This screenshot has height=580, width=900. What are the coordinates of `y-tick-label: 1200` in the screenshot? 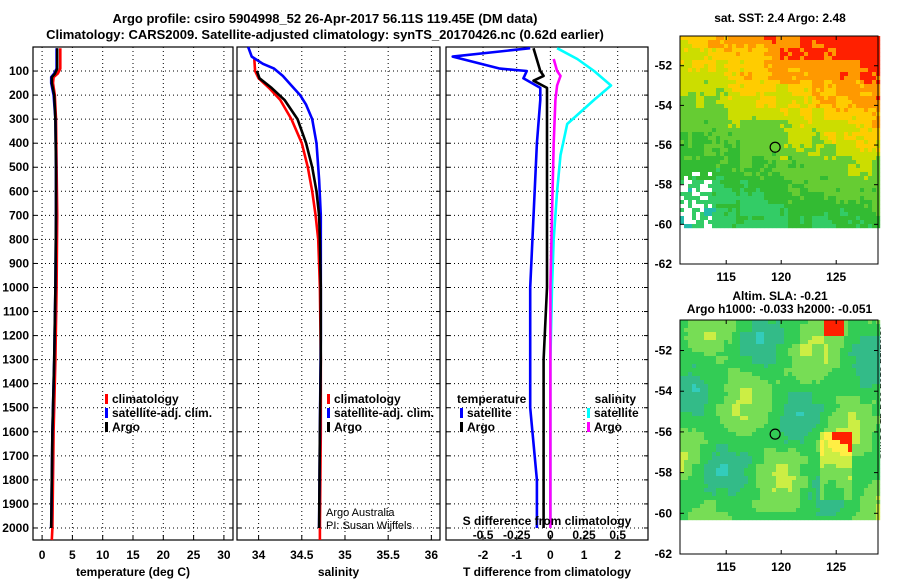 It's located at (15, 336).